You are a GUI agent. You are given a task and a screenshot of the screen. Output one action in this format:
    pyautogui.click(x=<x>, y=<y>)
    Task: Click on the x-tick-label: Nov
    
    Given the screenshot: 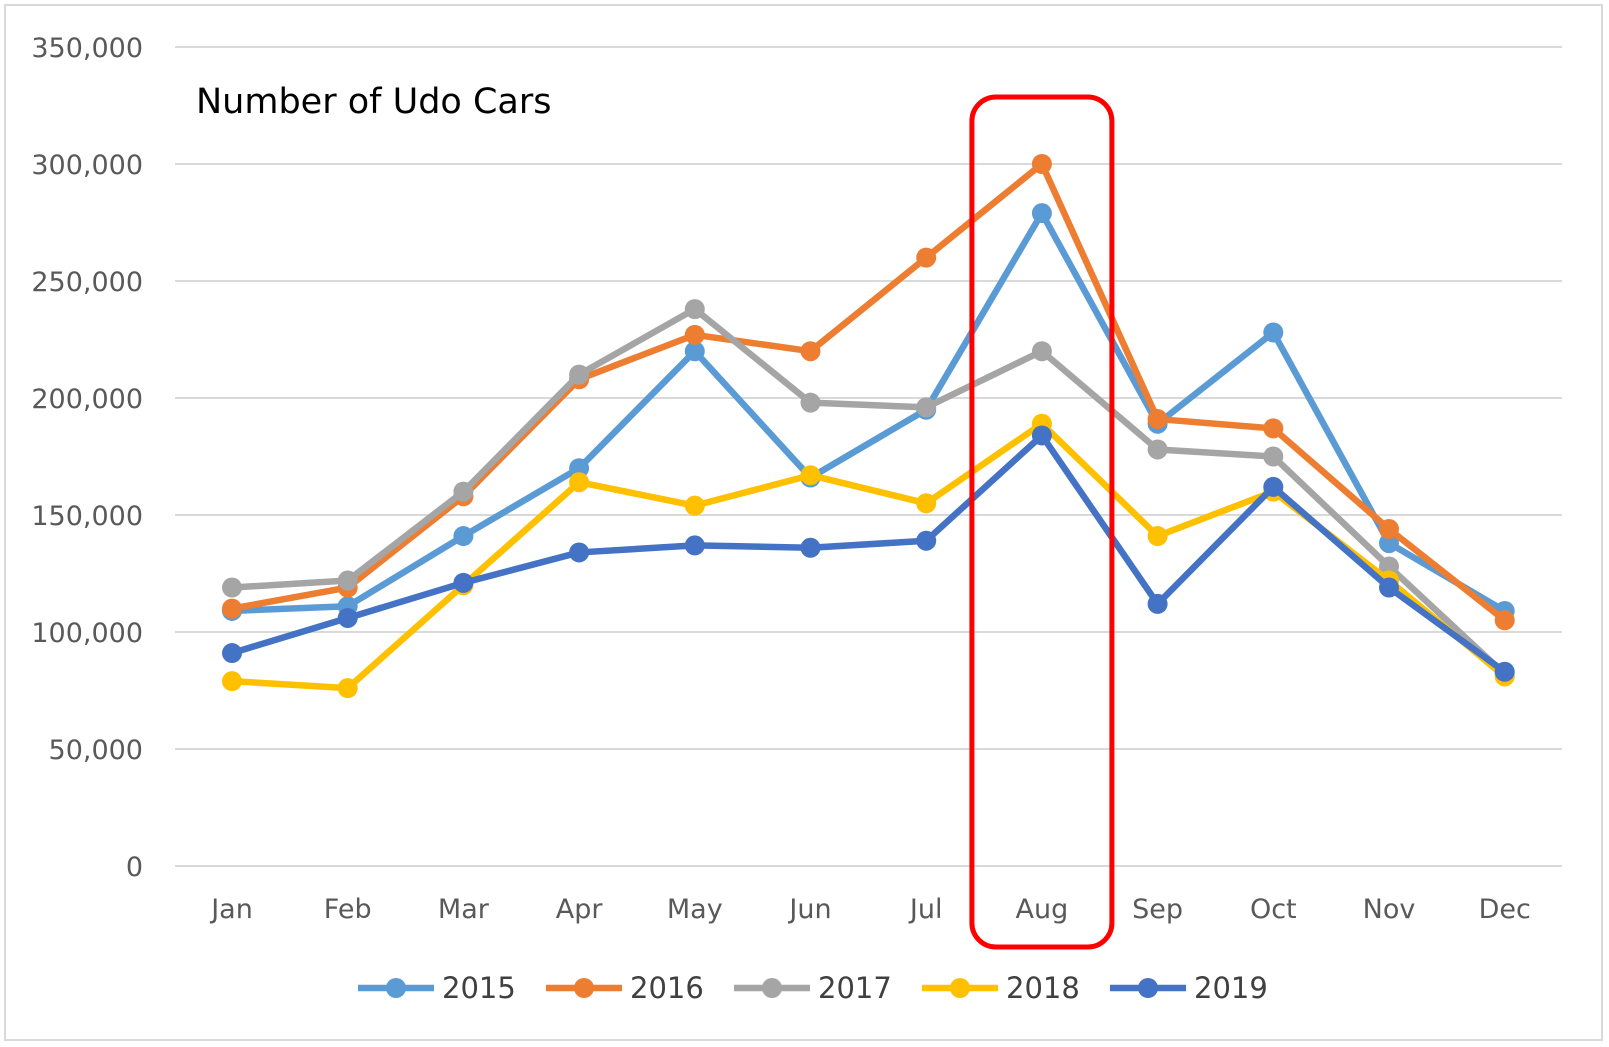 What is the action you would take?
    pyautogui.click(x=1389, y=909)
    